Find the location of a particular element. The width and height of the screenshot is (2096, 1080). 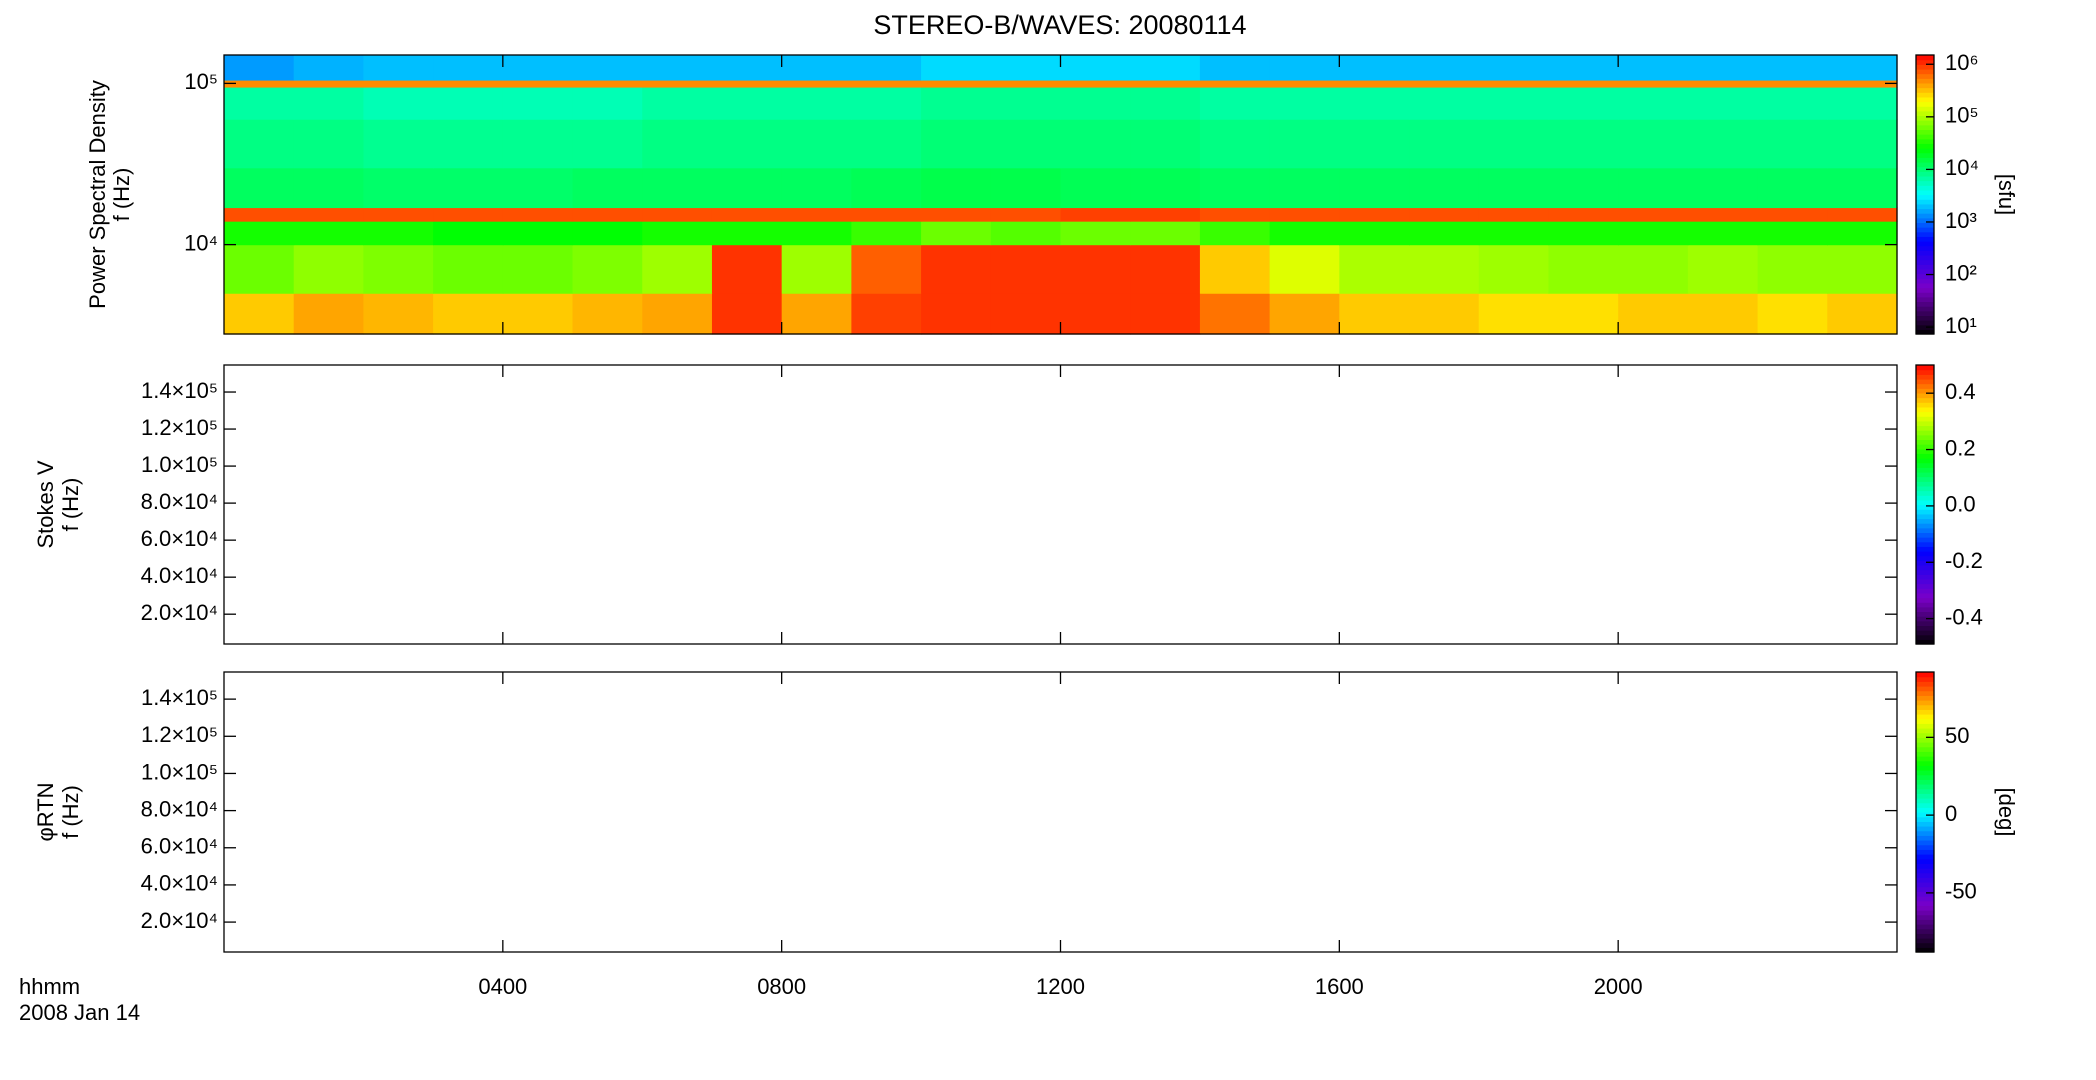

x-axis-label: hhmm is located at coordinates (49, 986).